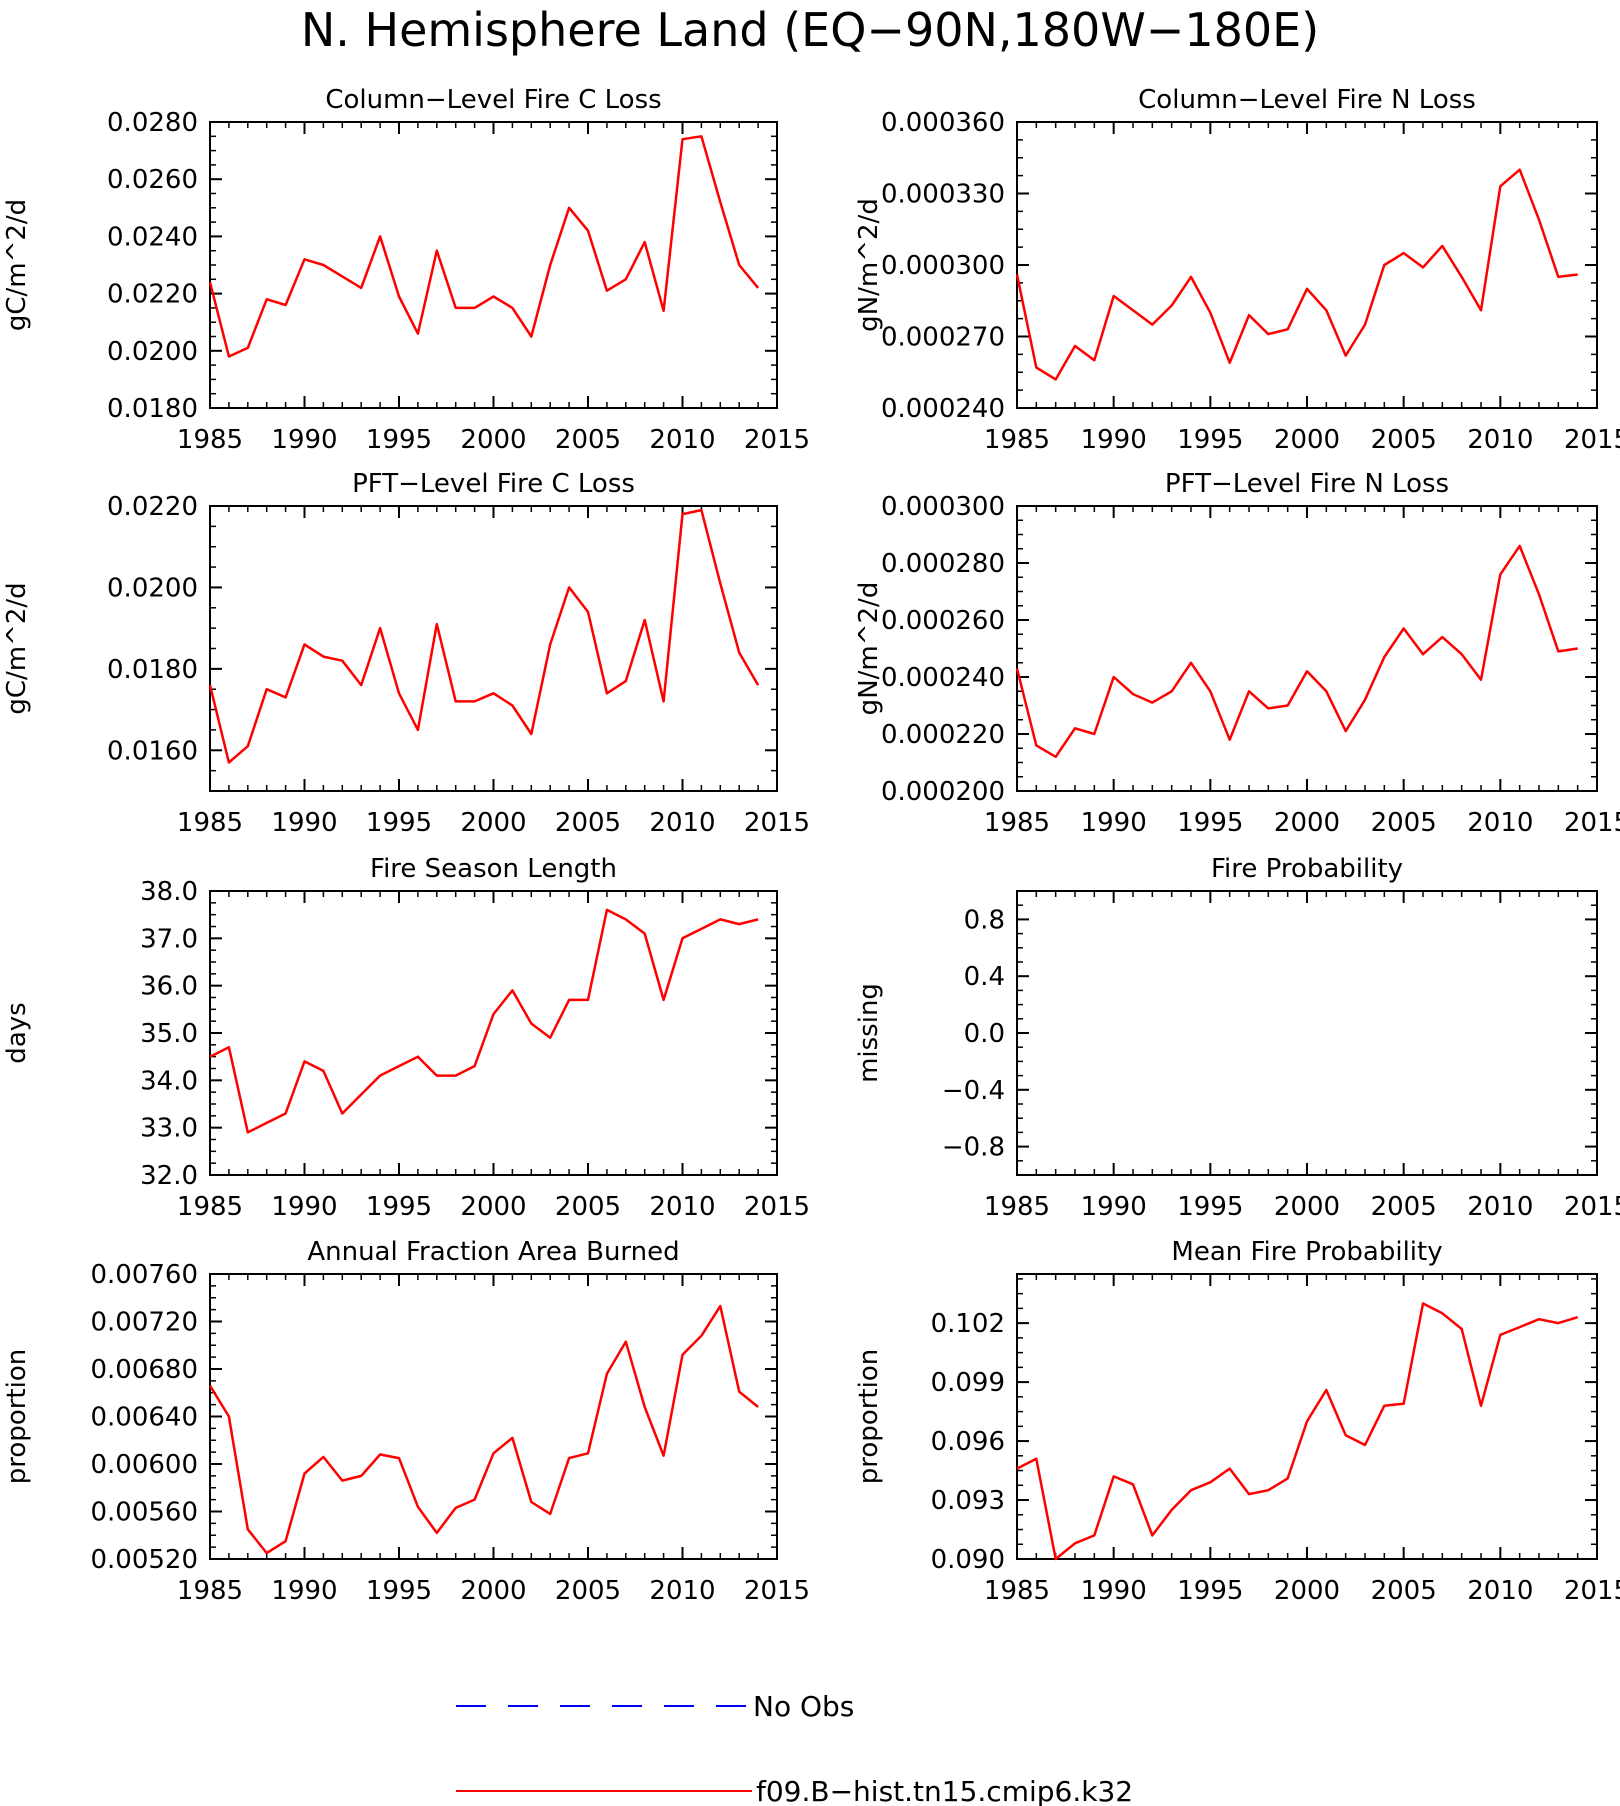 Image resolution: width=1620 pixels, height=1806 pixels. What do you see at coordinates (144, 1370) in the screenshot?
I see `y-tick-label: 0.00680` at bounding box center [144, 1370].